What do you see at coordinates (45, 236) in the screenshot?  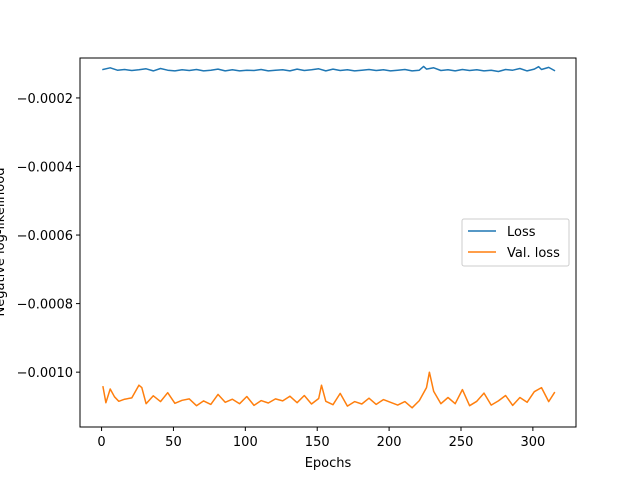 I see `y-tick-label: −0.0006` at bounding box center [45, 236].